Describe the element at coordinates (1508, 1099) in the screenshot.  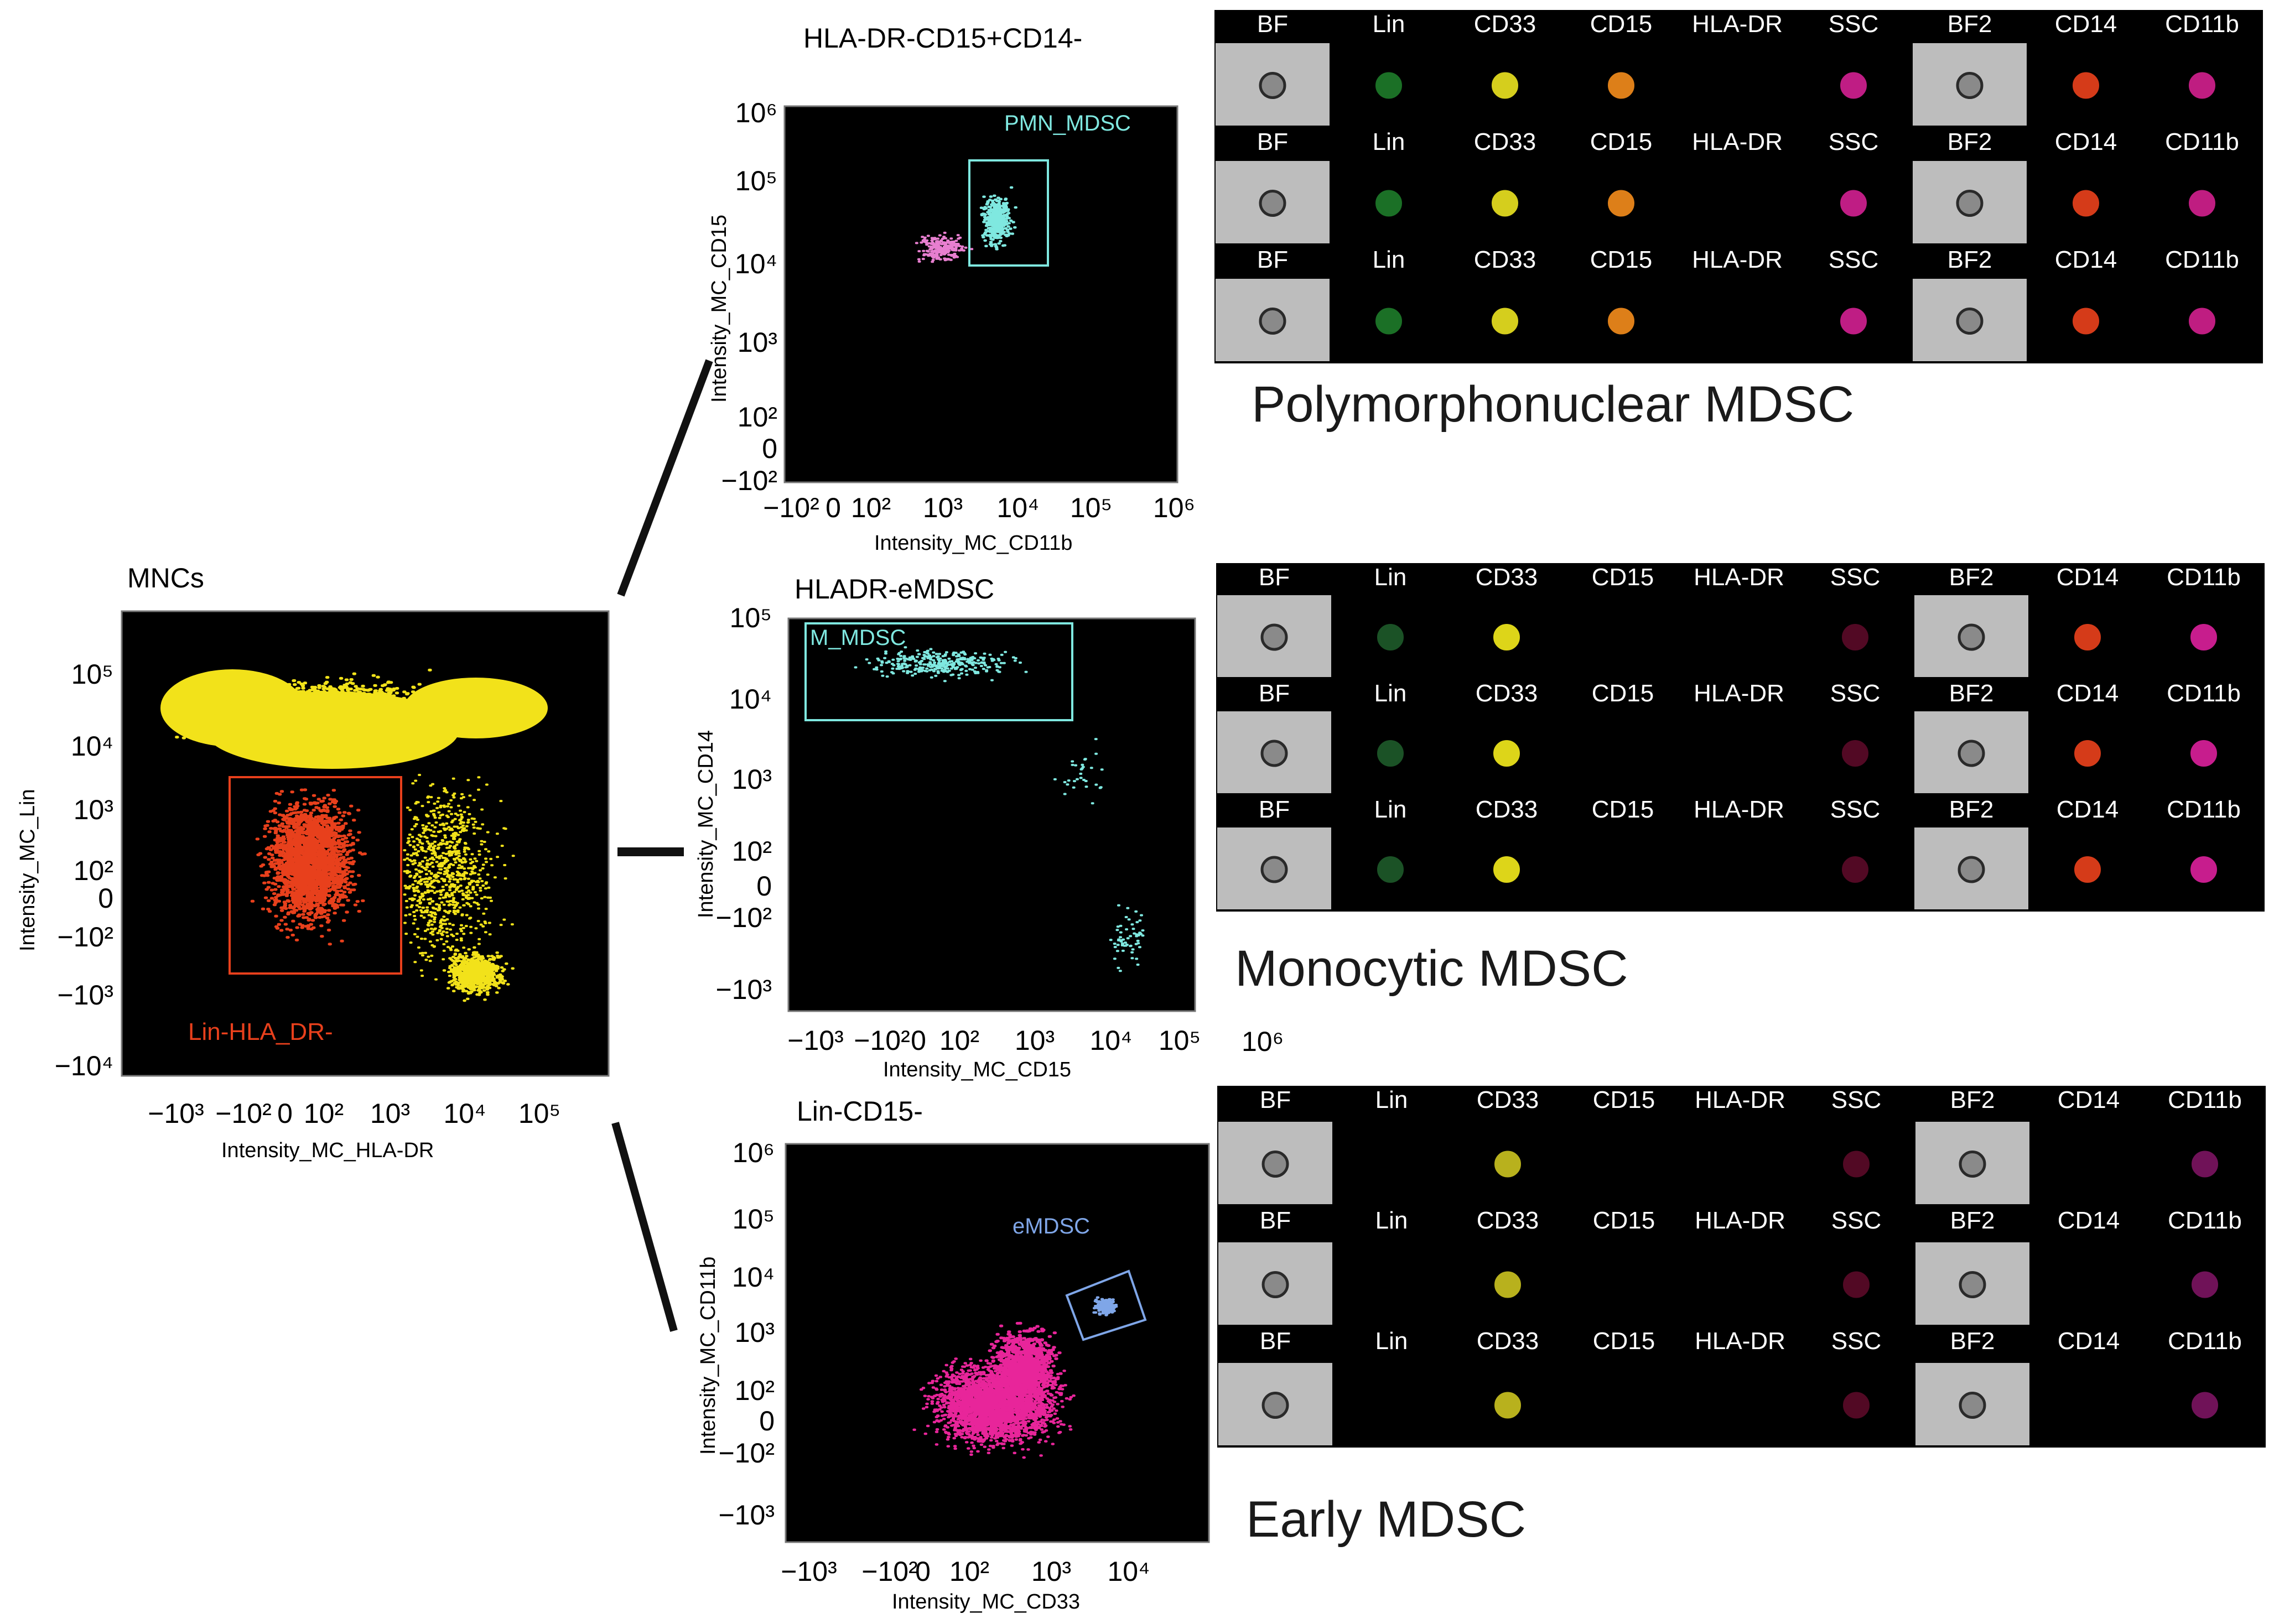
I see `gallery-early-channel-header: CD33` at that location.